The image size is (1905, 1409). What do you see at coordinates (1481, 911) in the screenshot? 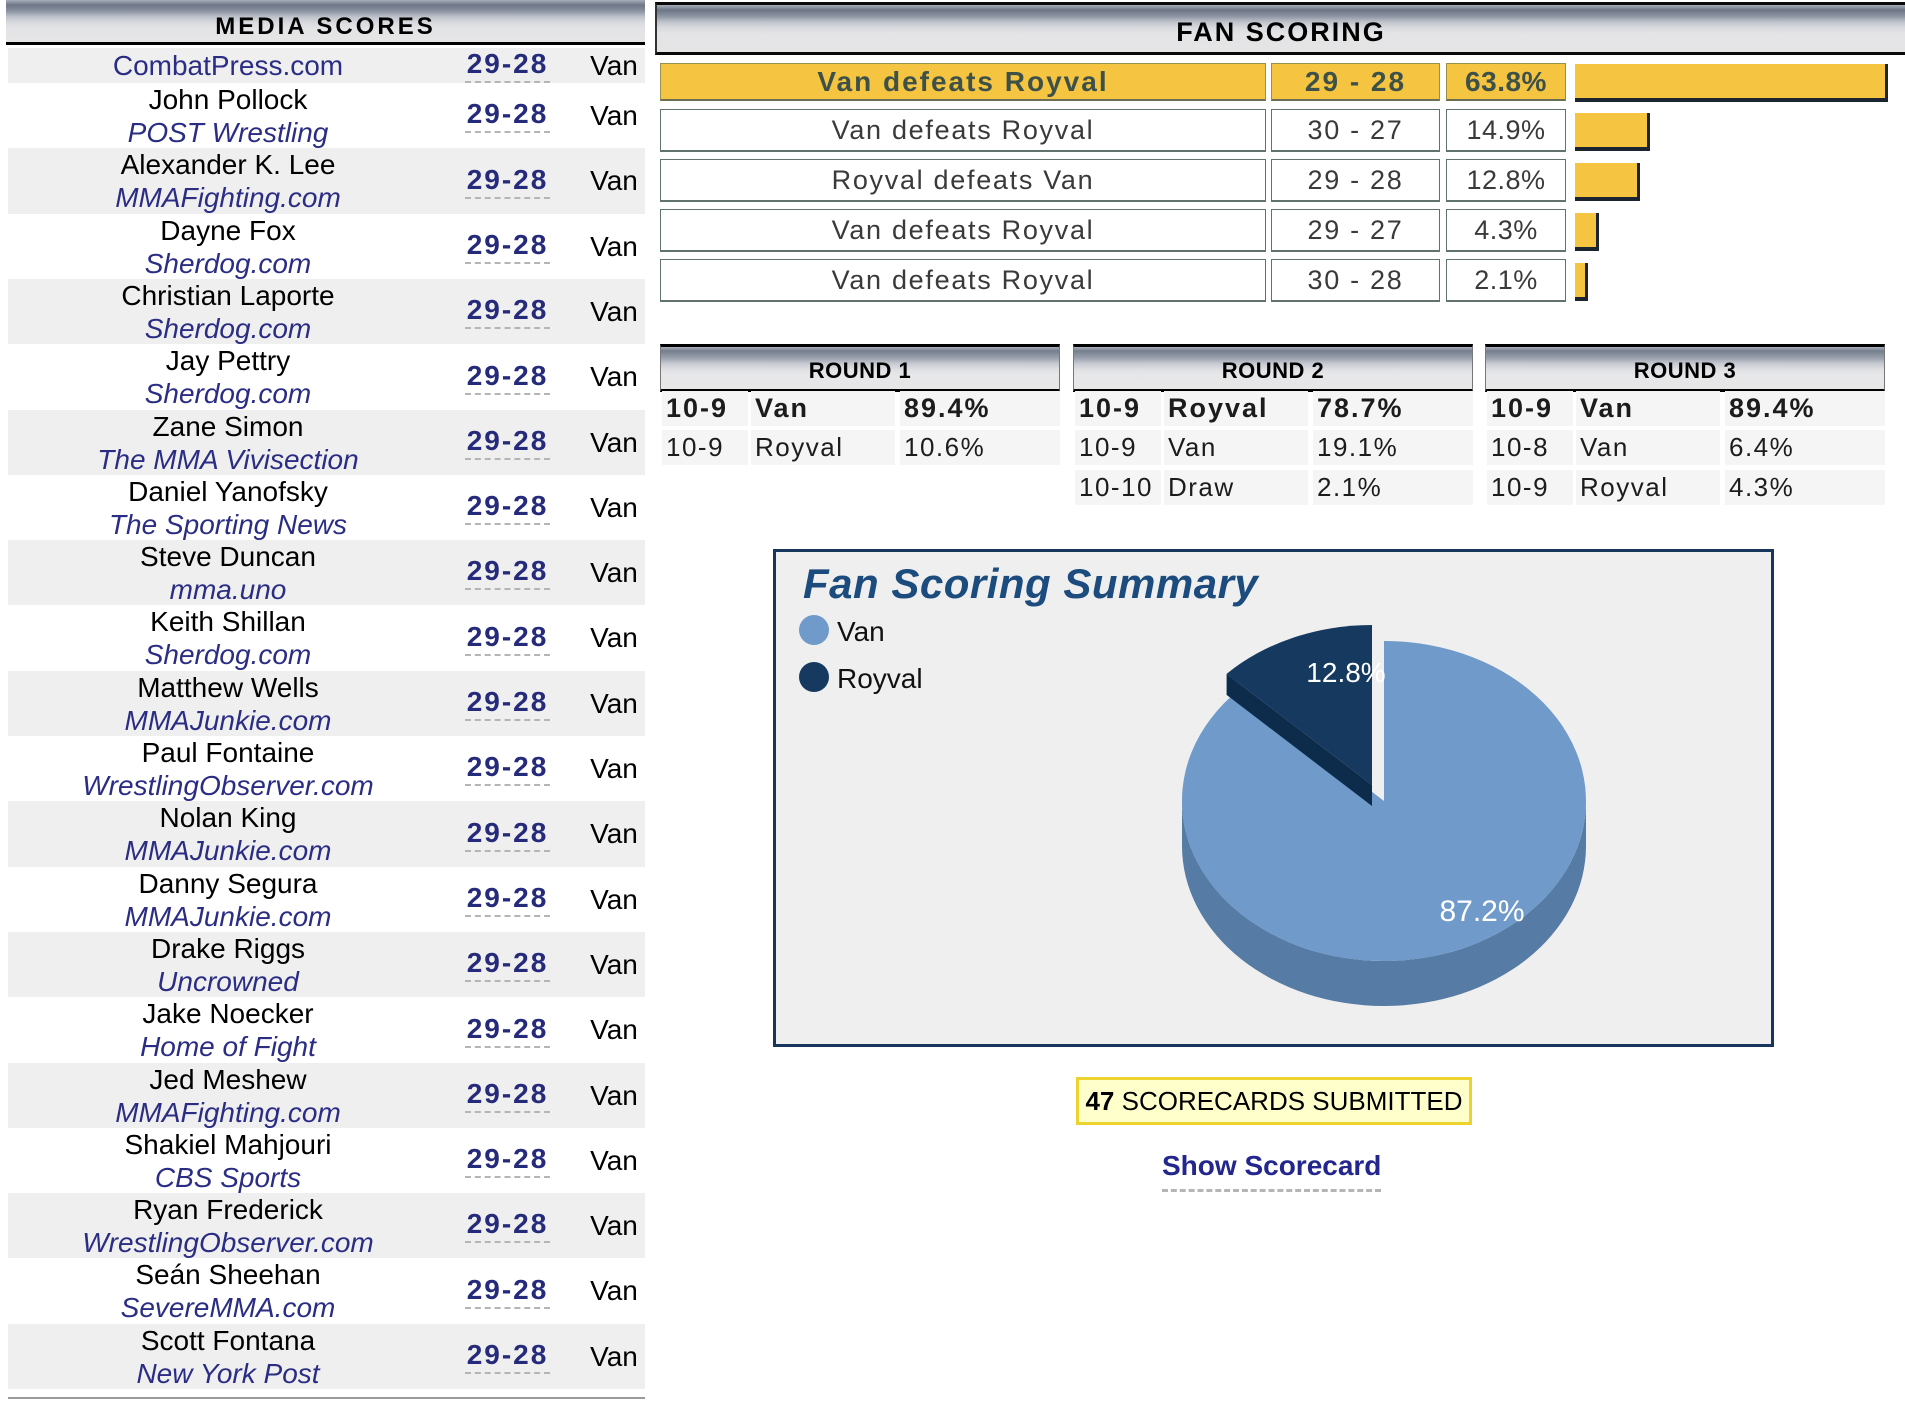
I see `svg-text: 87.2%` at bounding box center [1481, 911].